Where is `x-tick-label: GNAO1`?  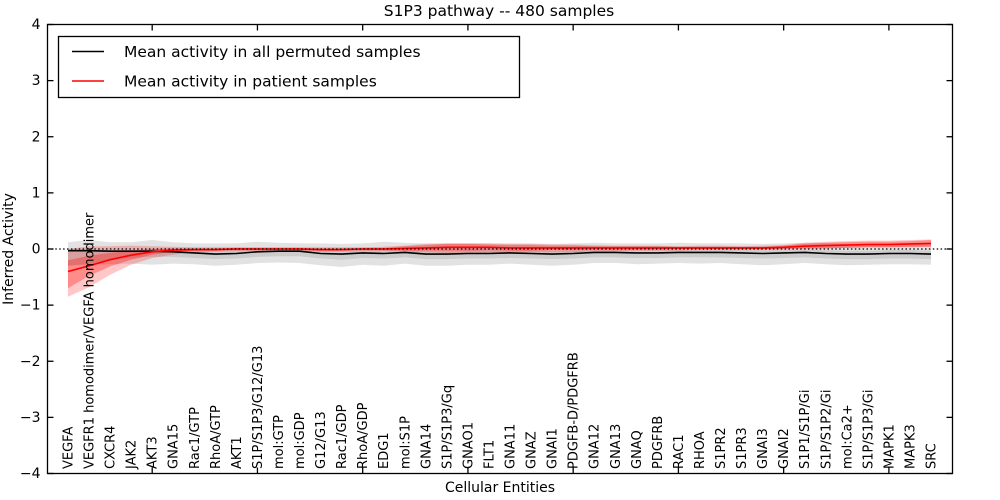 x-tick-label: GNAO1 is located at coordinates (468, 445).